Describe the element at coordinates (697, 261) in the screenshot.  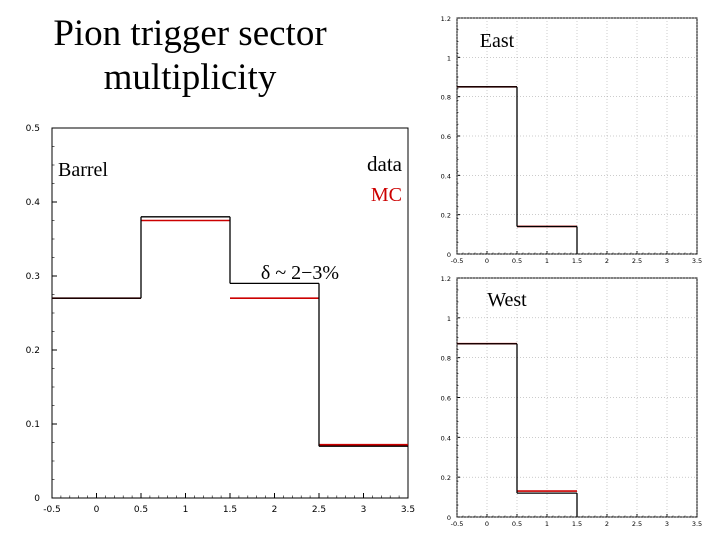
I see `east-x-tick-label: 3.5` at that location.